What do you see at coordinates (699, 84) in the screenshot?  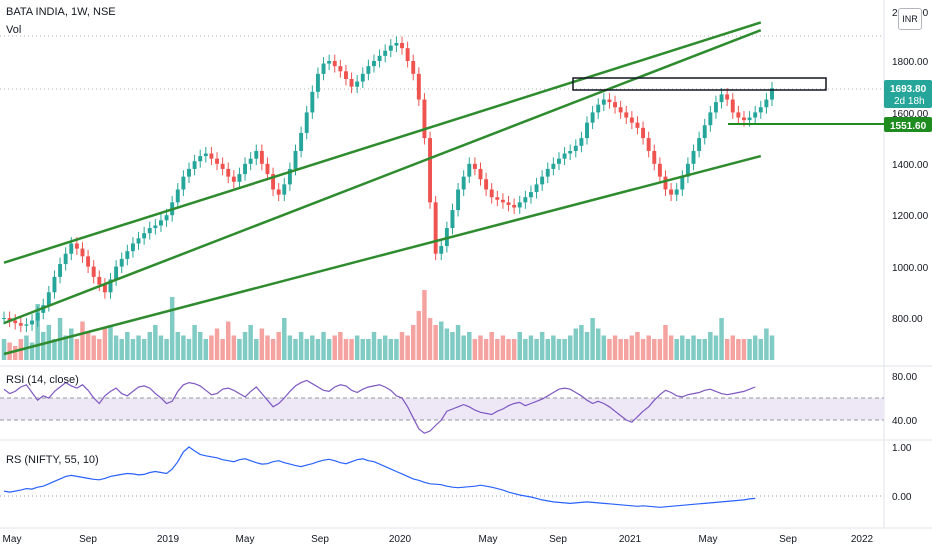 I see `resistance-rectangle-drawing` at bounding box center [699, 84].